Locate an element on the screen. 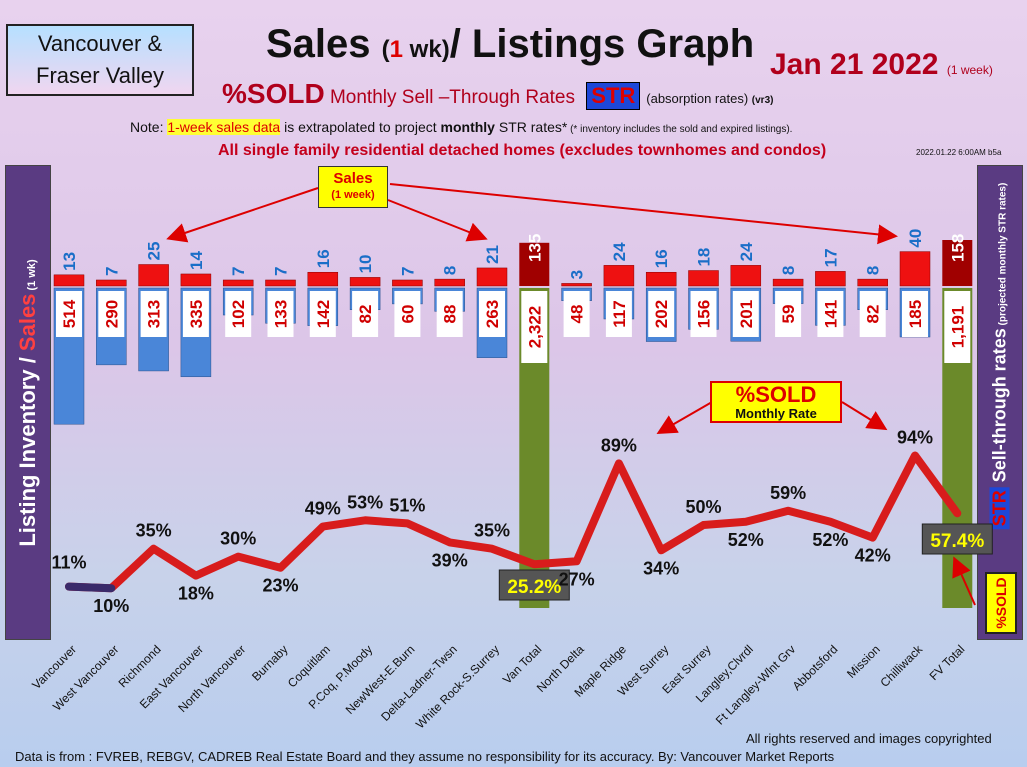  str-label: 42% is located at coordinates (873, 556).